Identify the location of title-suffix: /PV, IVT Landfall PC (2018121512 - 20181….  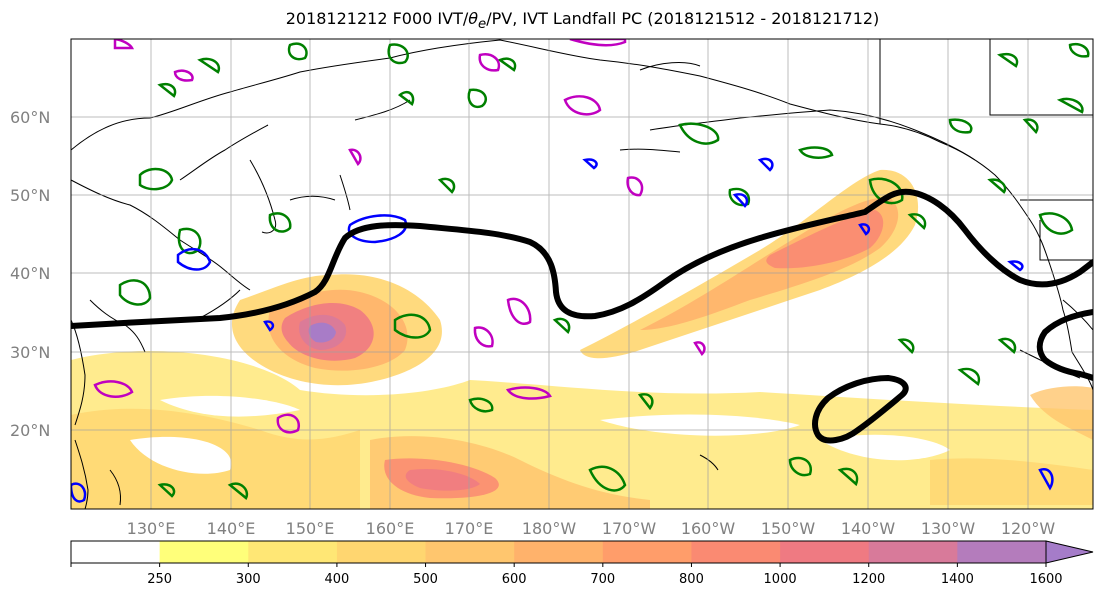
(683, 18).